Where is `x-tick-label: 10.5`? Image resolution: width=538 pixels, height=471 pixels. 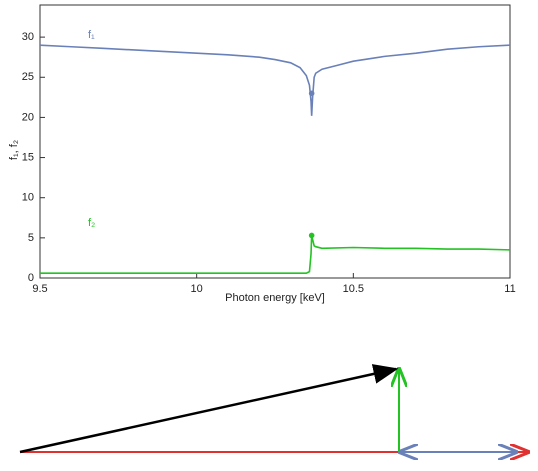
x-tick-label: 10.5 is located at coordinates (353, 289).